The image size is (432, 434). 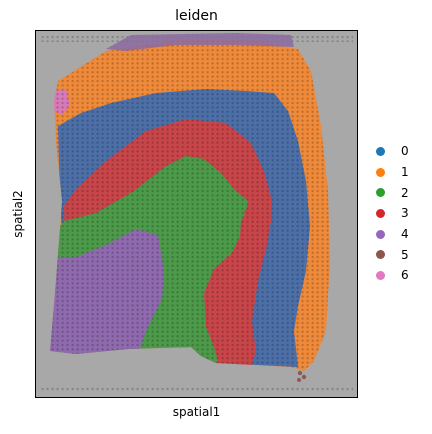 I want to click on legend-label: 1, so click(x=405, y=172).